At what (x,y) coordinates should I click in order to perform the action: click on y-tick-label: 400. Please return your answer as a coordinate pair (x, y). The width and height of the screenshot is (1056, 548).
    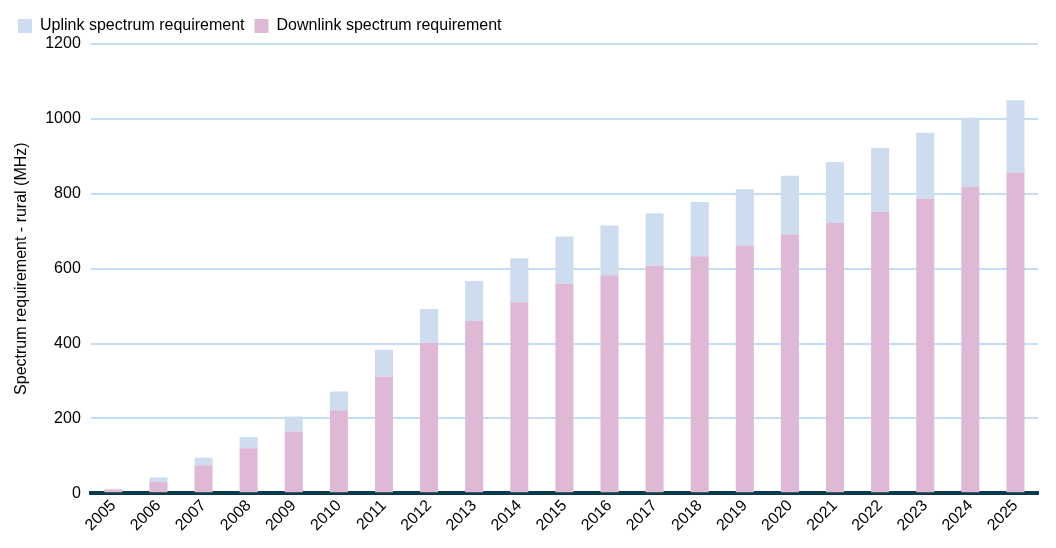
    Looking at the image, I should click on (67, 342).